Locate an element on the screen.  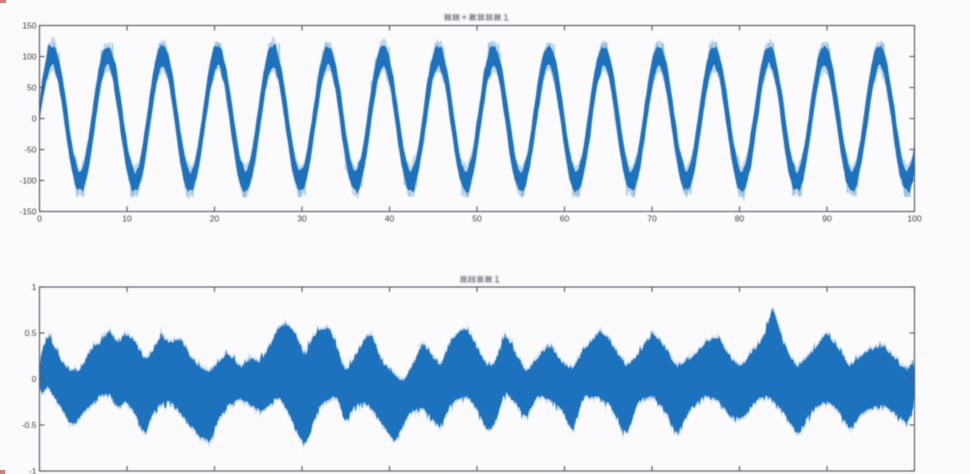
svg-text: 70 is located at coordinates (652, 219).